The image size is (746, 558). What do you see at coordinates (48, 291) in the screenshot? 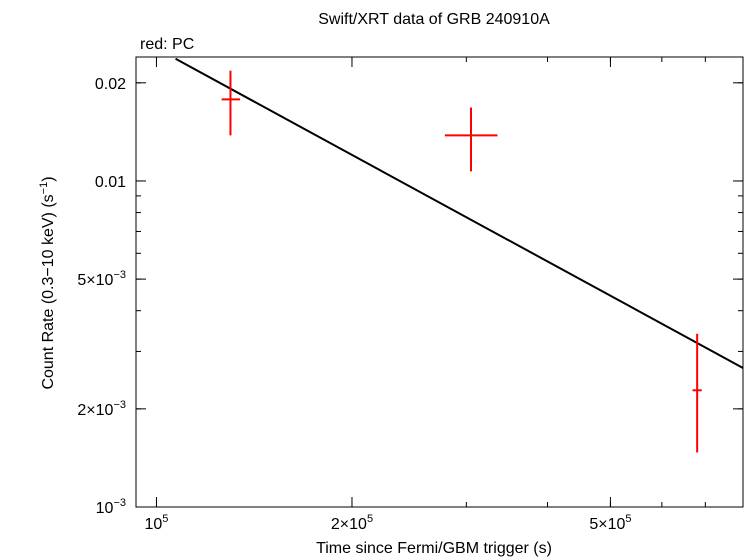
I see `y-axis-label-text: Count Rate (0.3−10 keV) (s` at bounding box center [48, 291].